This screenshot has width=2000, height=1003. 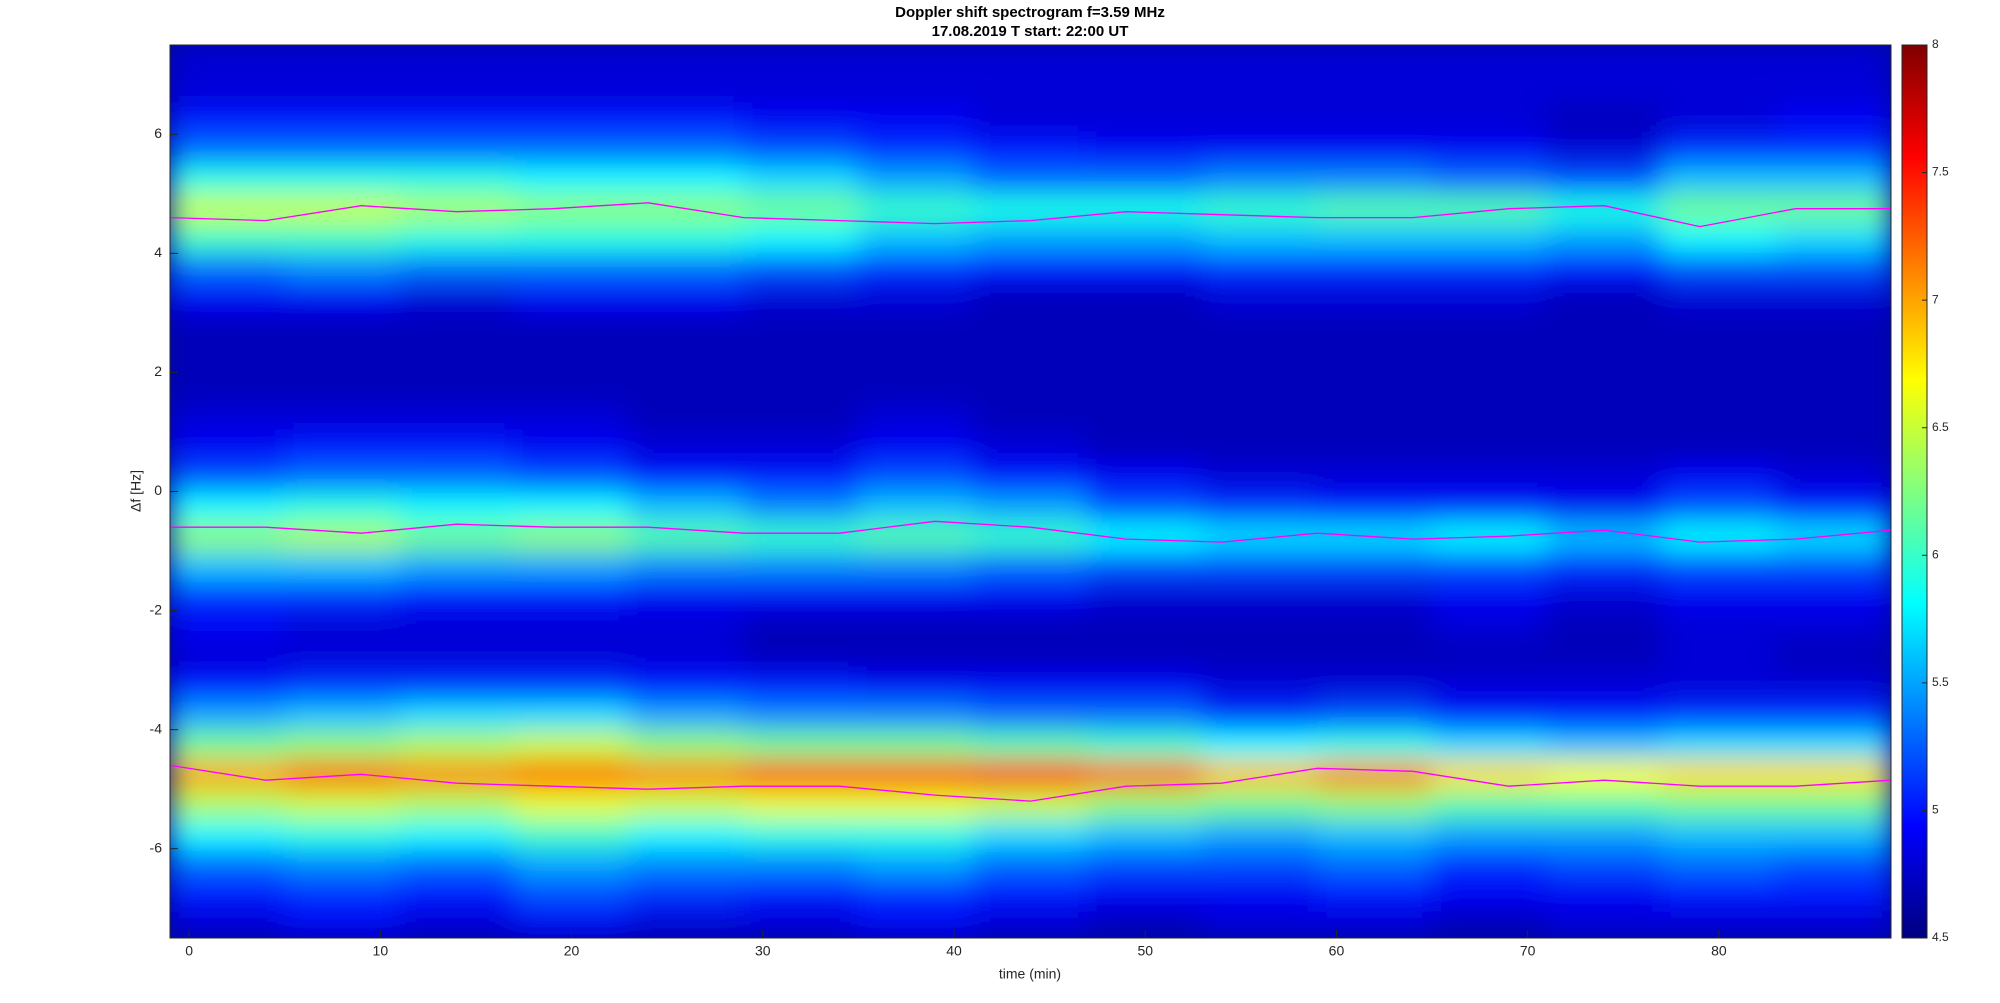 I want to click on trace-line, so click(x=1030, y=783).